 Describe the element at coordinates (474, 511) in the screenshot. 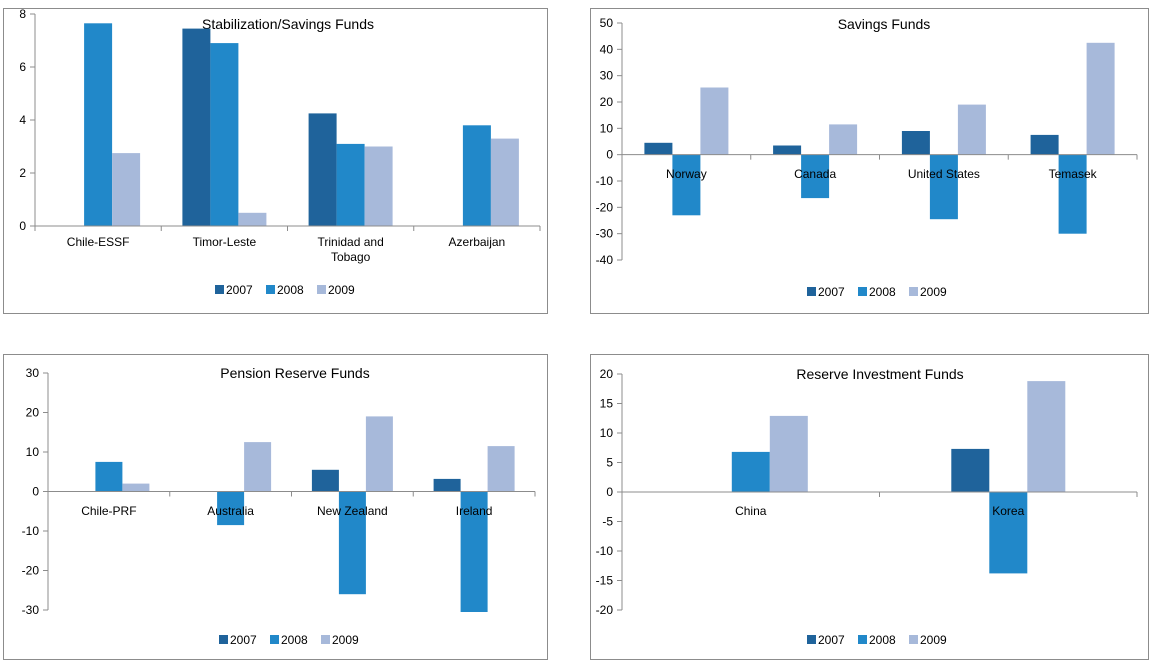

I see `category-label: Ireland` at that location.